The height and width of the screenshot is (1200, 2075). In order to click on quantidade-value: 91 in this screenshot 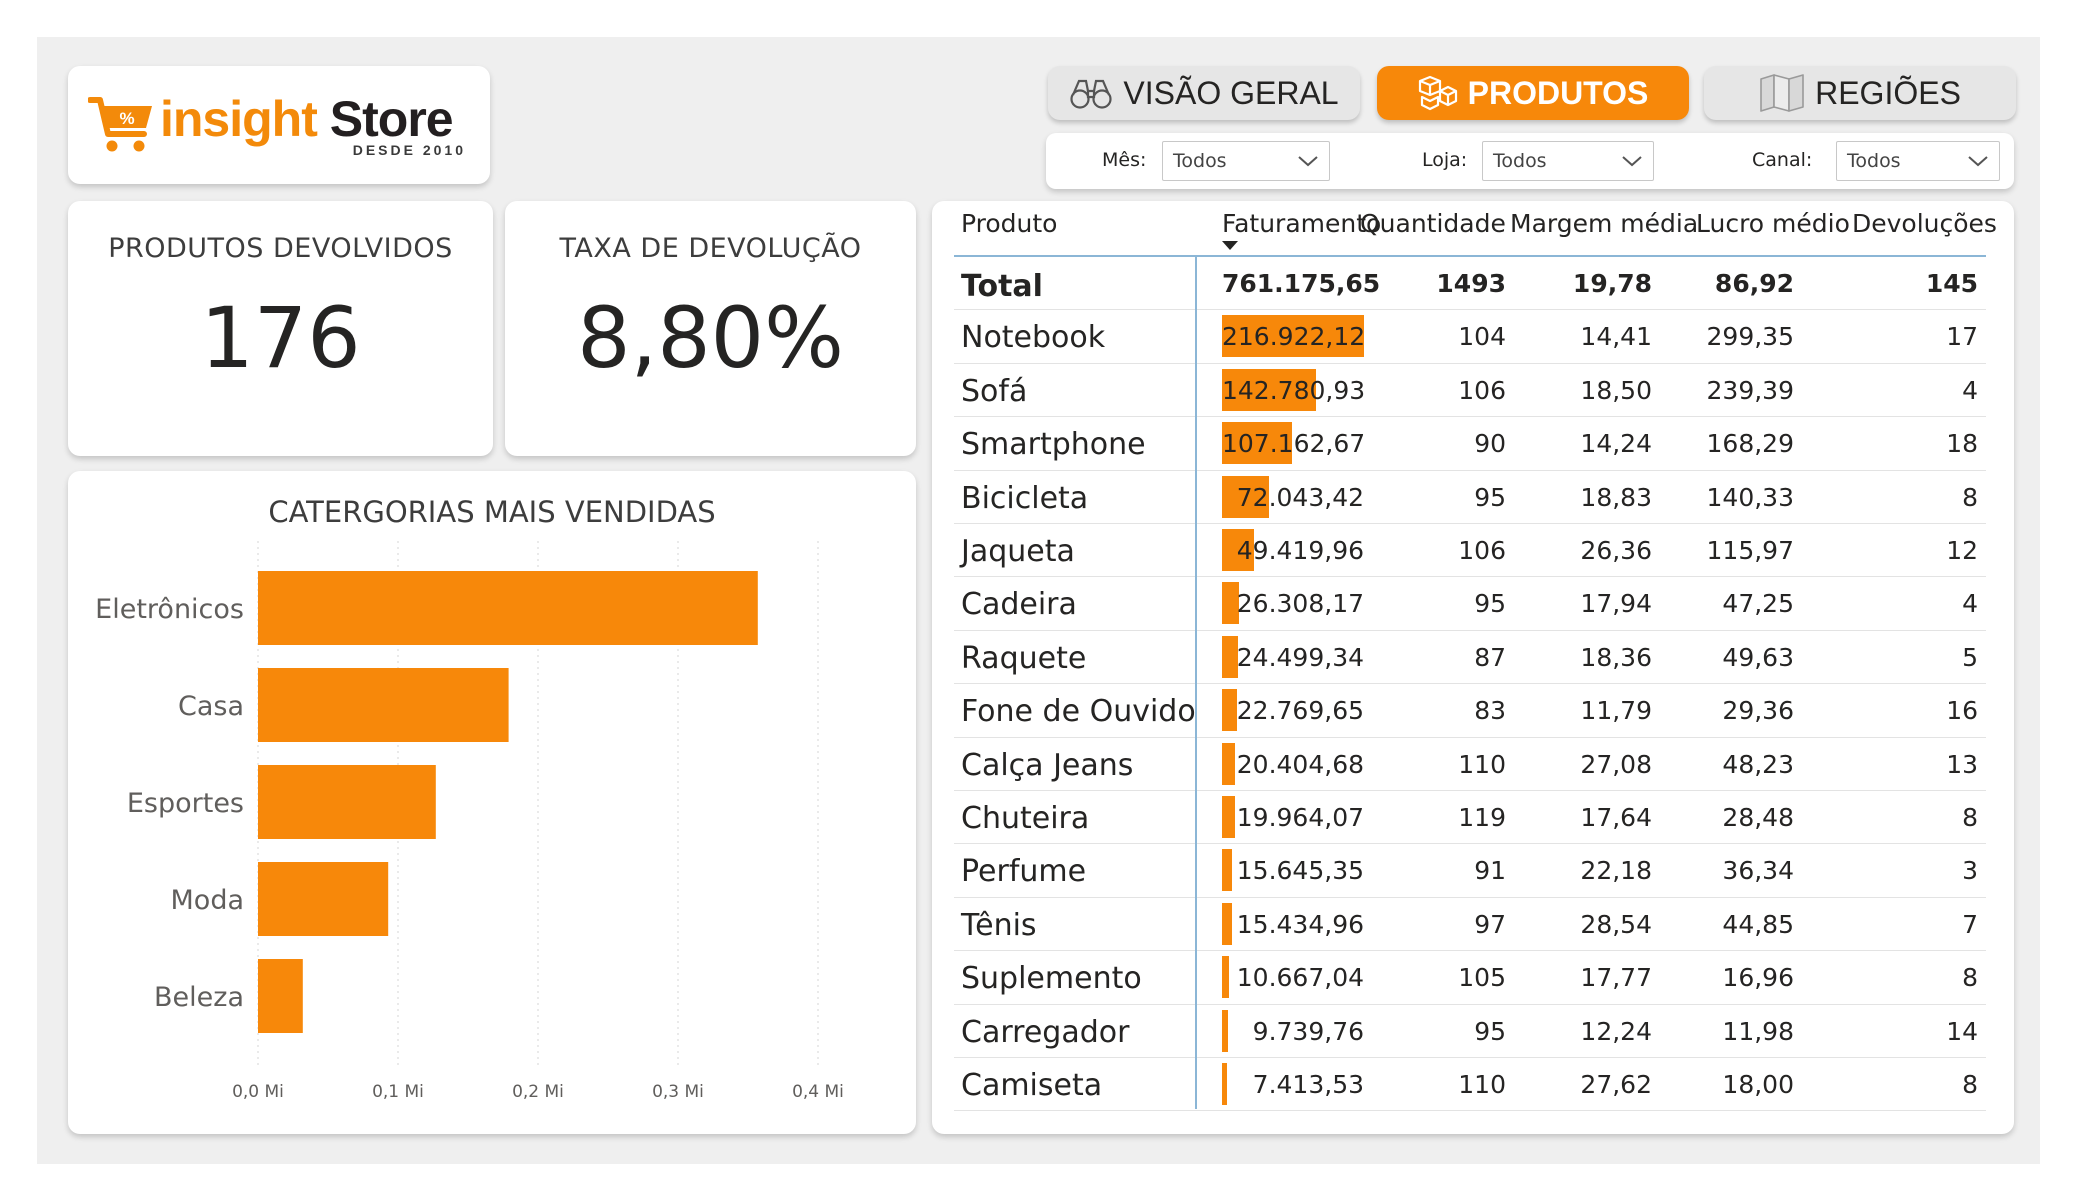, I will do `click(1490, 871)`.